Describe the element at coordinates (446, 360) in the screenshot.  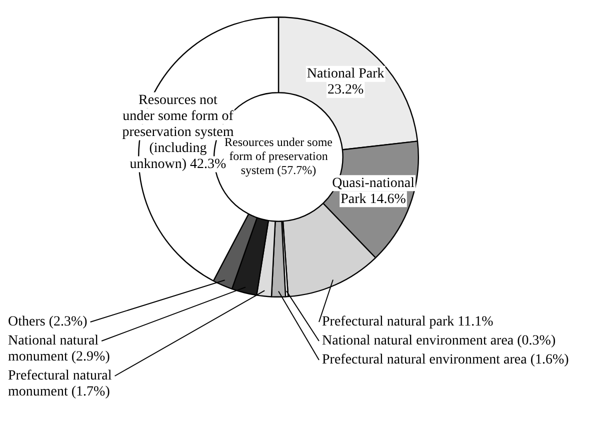
I see `slice-label: Prefectural natural environment area (1.6%)` at that location.